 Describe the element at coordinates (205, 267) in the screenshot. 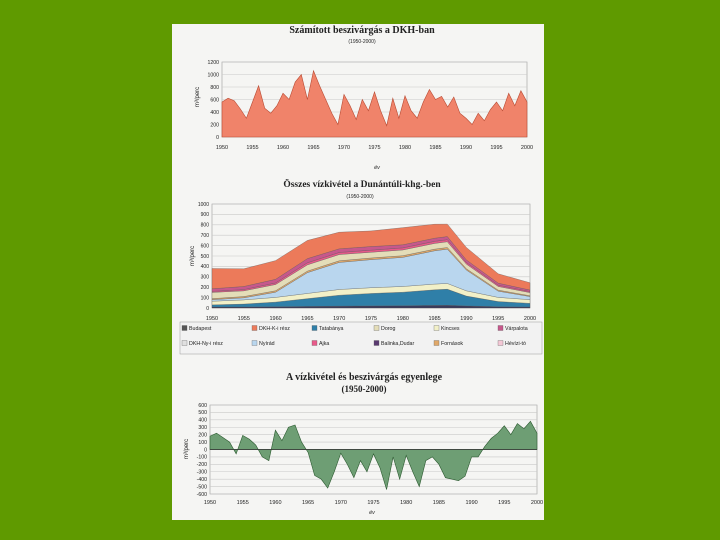

I see `c2-ytick-label: 400` at that location.